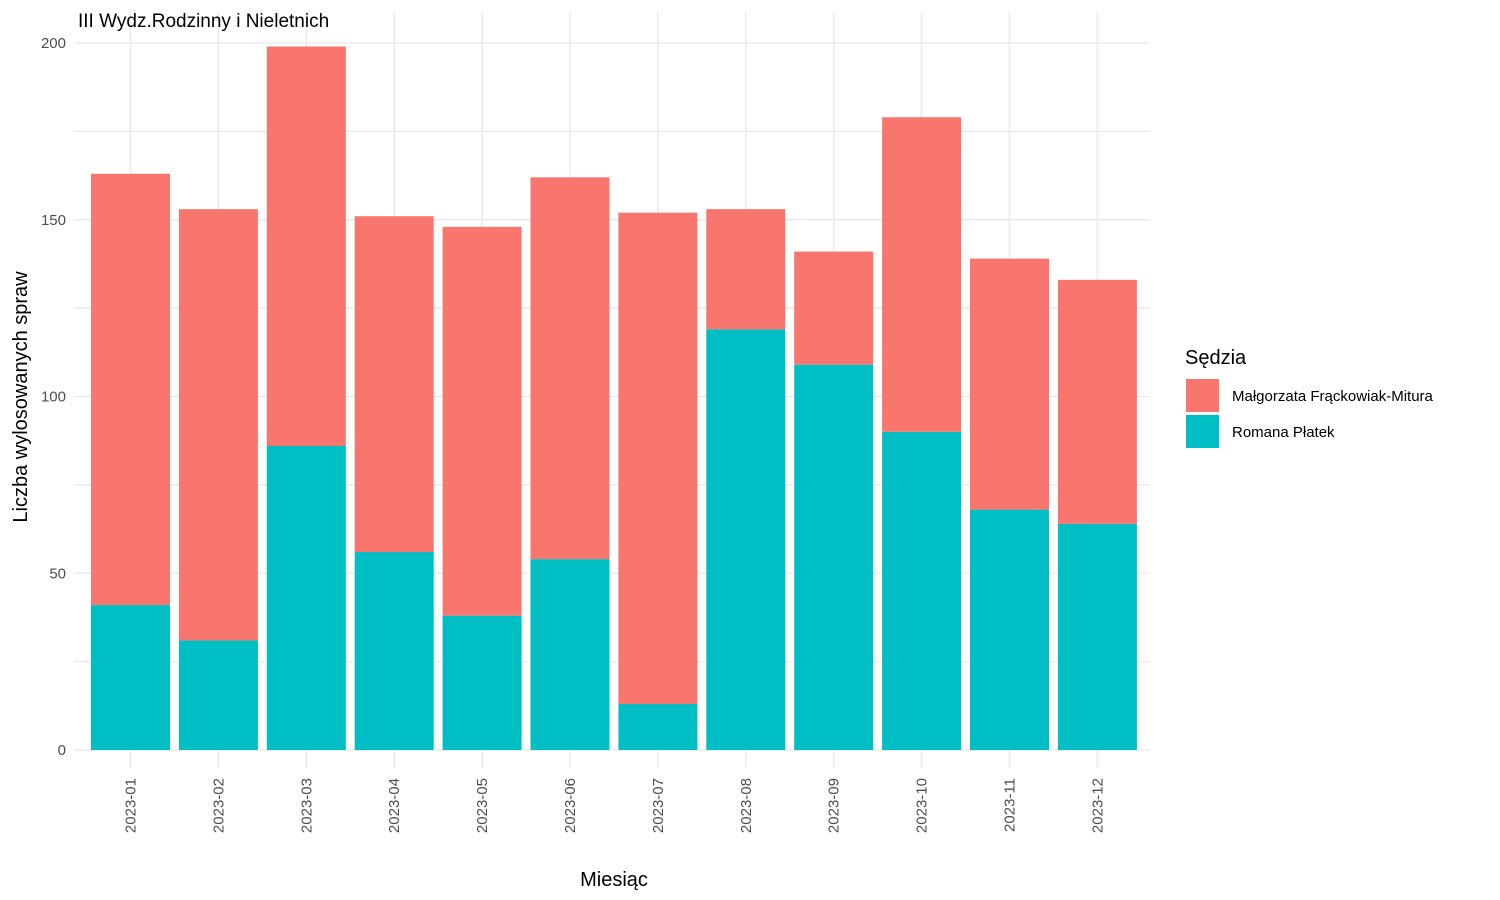 The width and height of the screenshot is (1500, 900). I want to click on y-tick-label: 200, so click(53, 43).